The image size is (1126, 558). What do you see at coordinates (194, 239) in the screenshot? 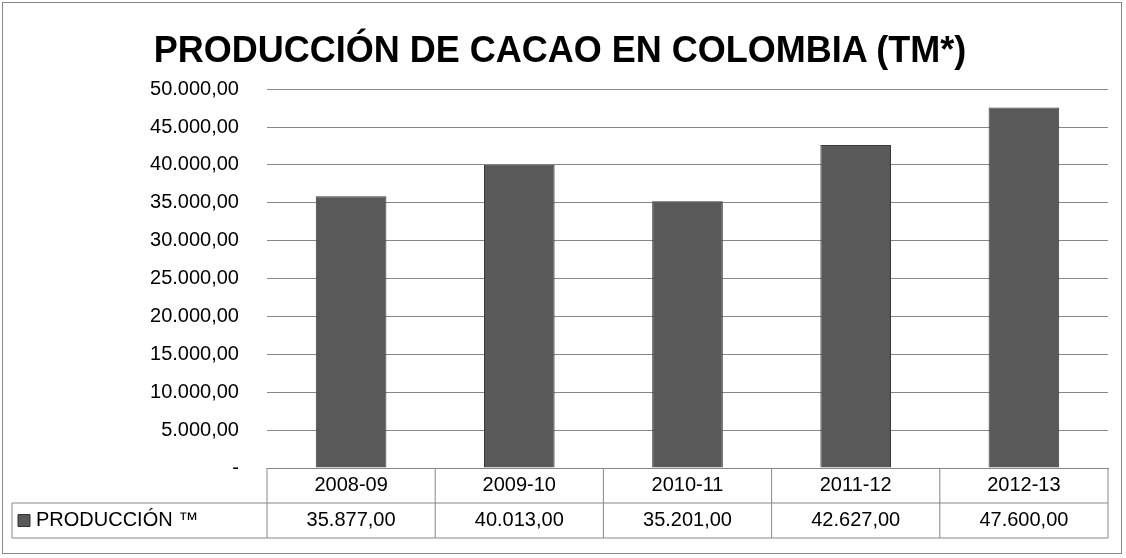
I see `y-tick-label: 30.000,00` at bounding box center [194, 239].